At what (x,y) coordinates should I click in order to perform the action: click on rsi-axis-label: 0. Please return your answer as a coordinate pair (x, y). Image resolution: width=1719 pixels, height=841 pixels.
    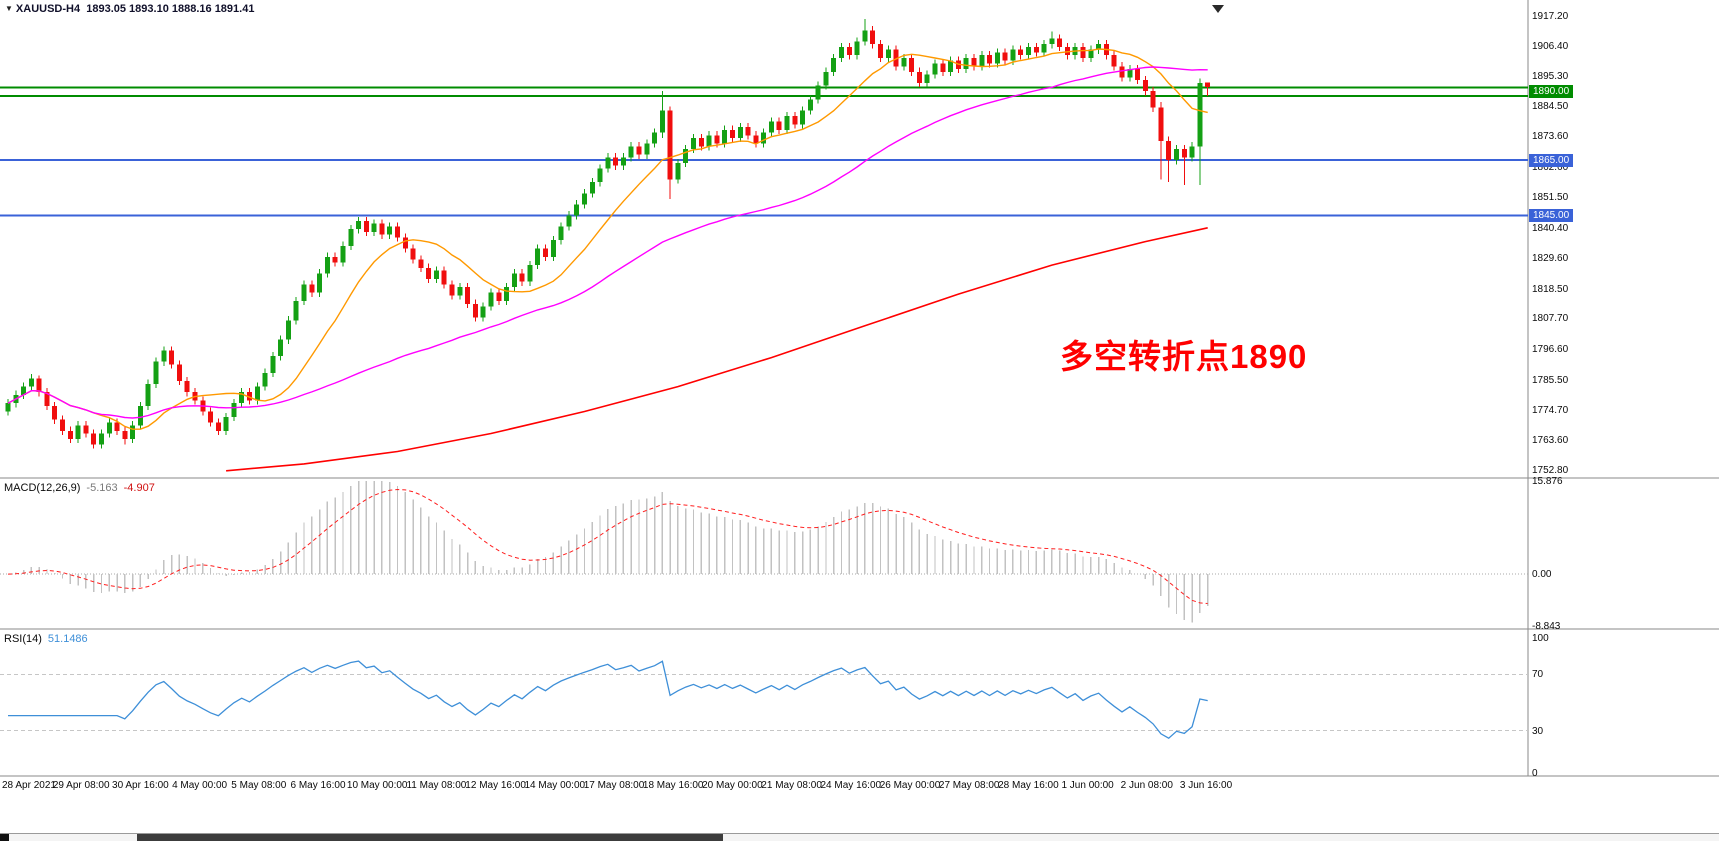
    Looking at the image, I should click on (1535, 773).